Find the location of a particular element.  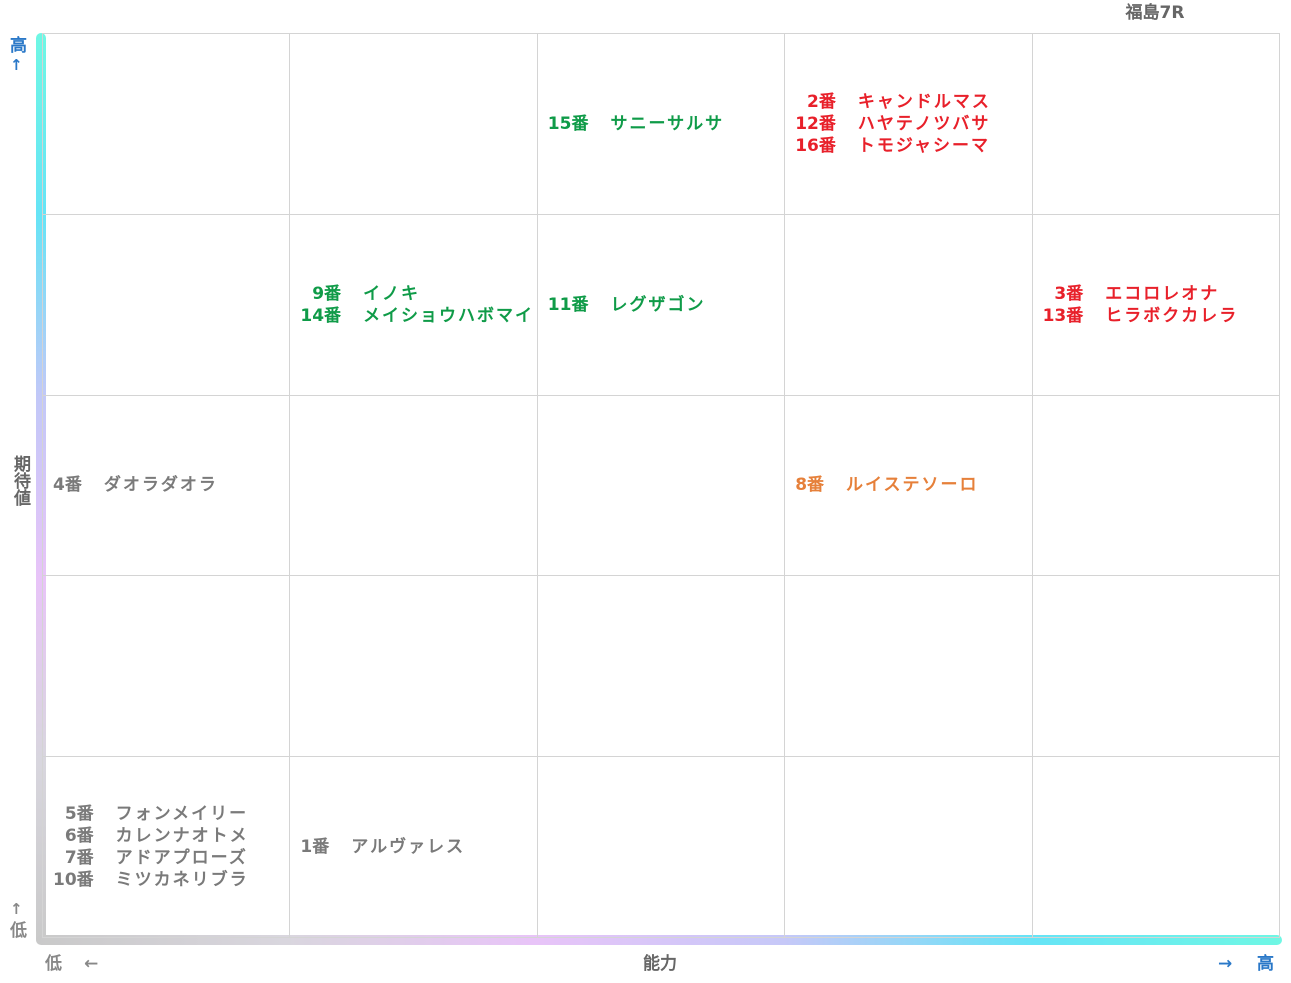

horse-number: 2番 is located at coordinates (821, 101).